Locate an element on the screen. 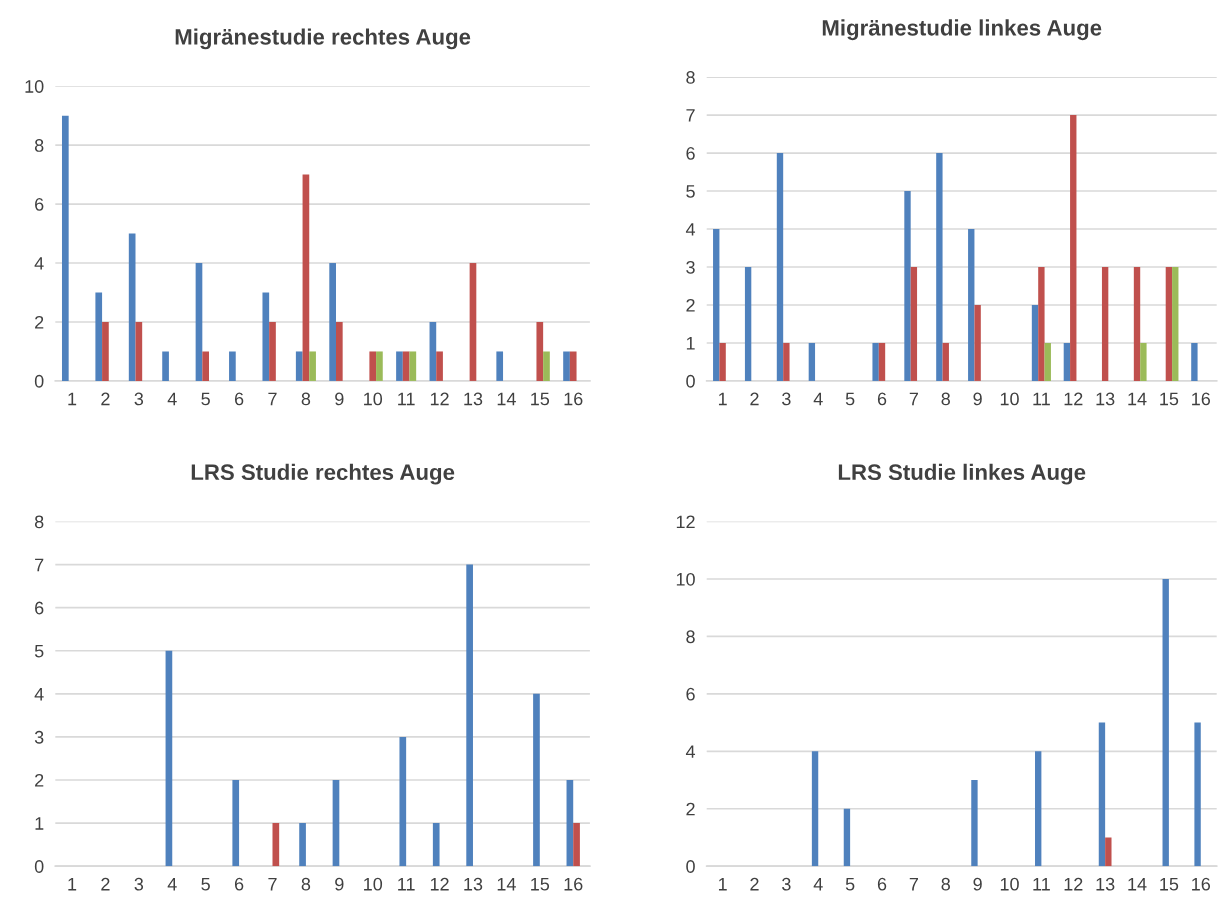 This screenshot has height=907, width=1229. y-tick-label: 10 is located at coordinates (34, 86).